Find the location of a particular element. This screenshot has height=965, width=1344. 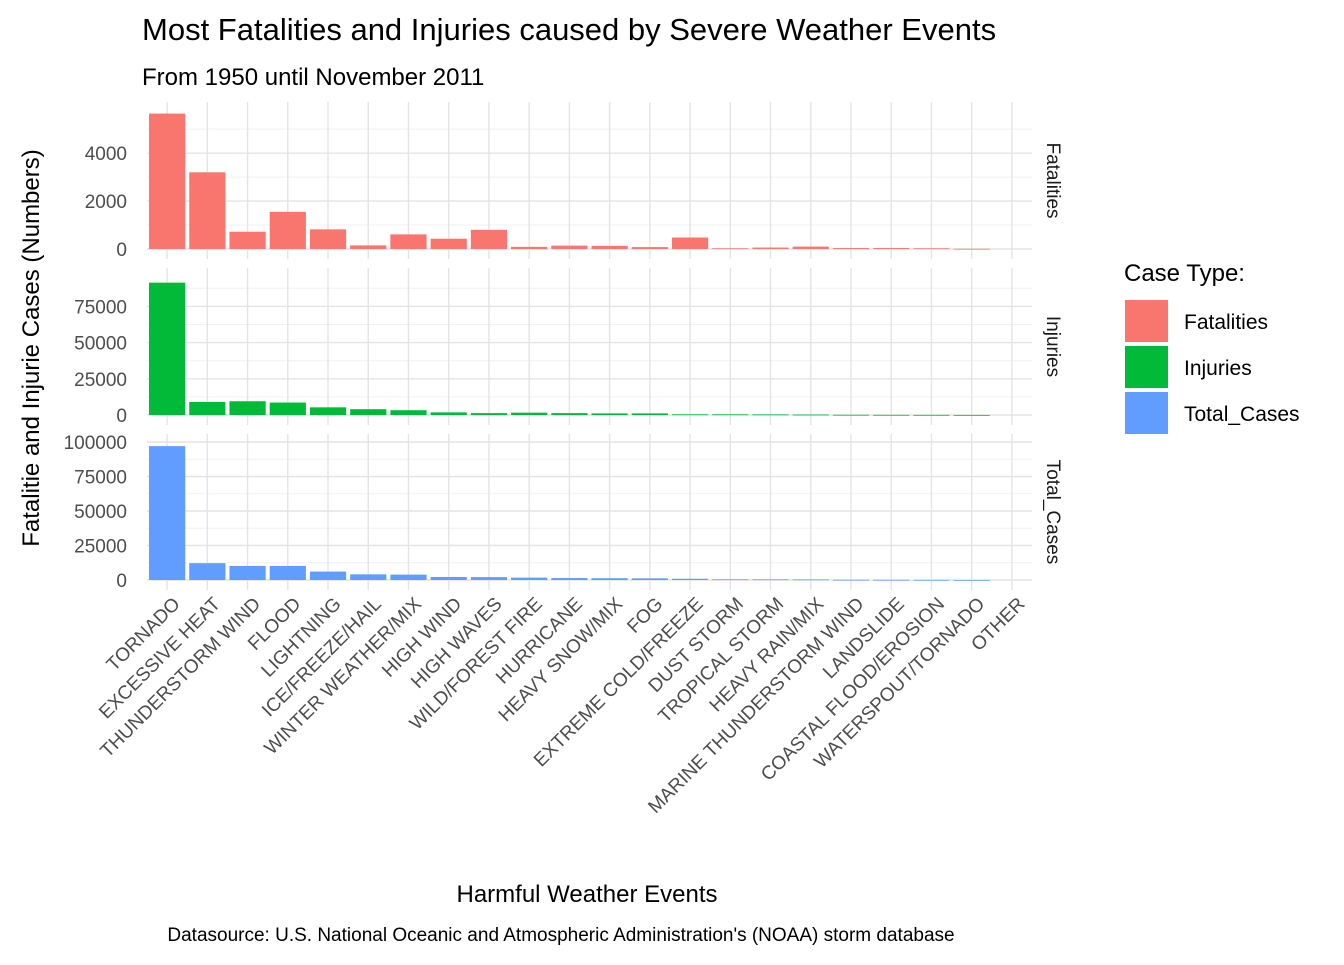

bar-fatalities-fog is located at coordinates (649, 248).